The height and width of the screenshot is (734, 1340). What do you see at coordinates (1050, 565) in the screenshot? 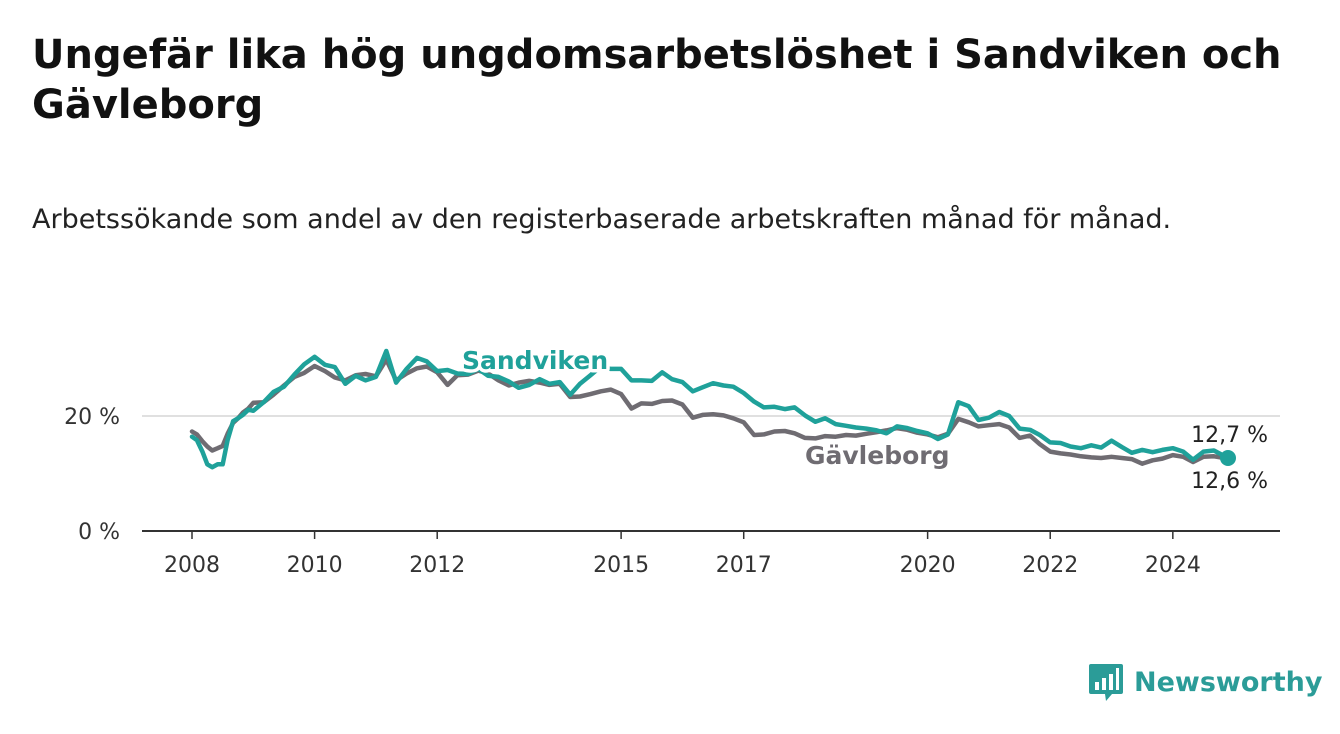
I see `x-tick-label: 2022` at bounding box center [1050, 565].